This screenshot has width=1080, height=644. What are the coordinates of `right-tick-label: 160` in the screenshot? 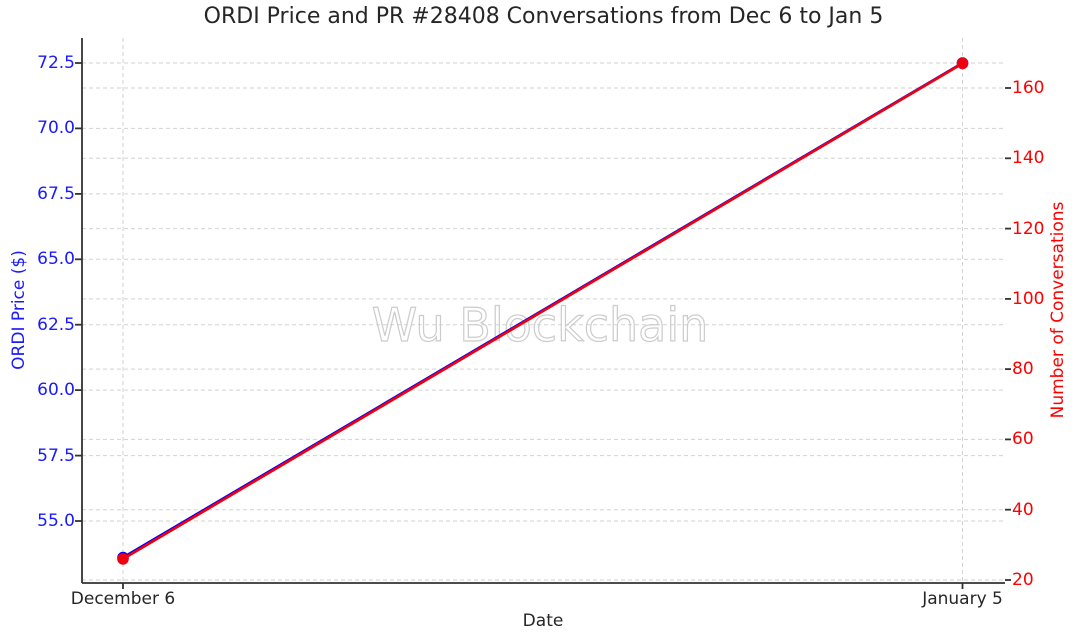 It's located at (1028, 88).